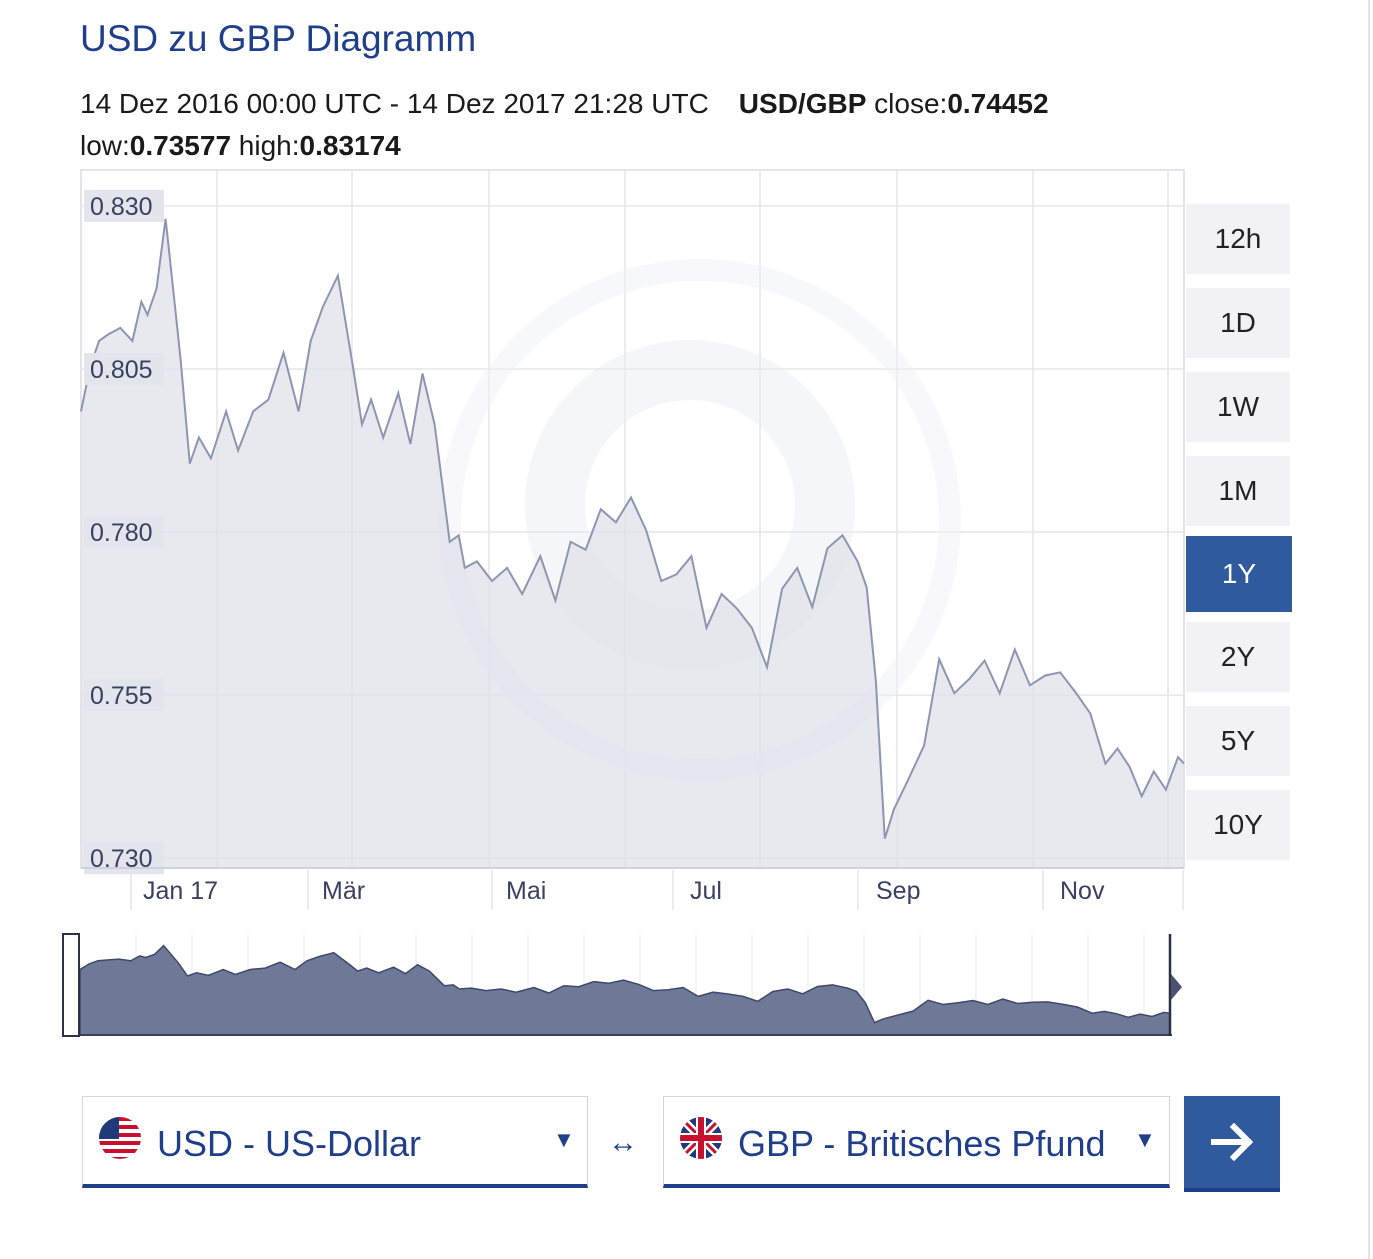 This screenshot has width=1373, height=1259. I want to click on y-tick-label: 0.805, so click(121, 370).